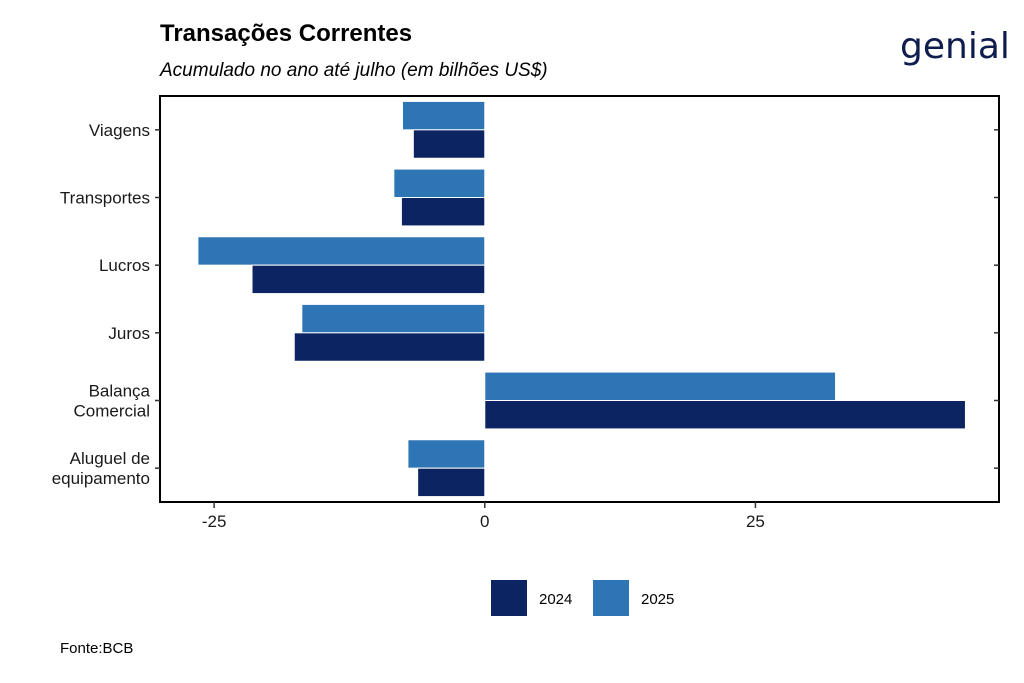 This screenshot has height=683, width=1024. What do you see at coordinates (755, 521) in the screenshot?
I see `x-tick-label: 25` at bounding box center [755, 521].